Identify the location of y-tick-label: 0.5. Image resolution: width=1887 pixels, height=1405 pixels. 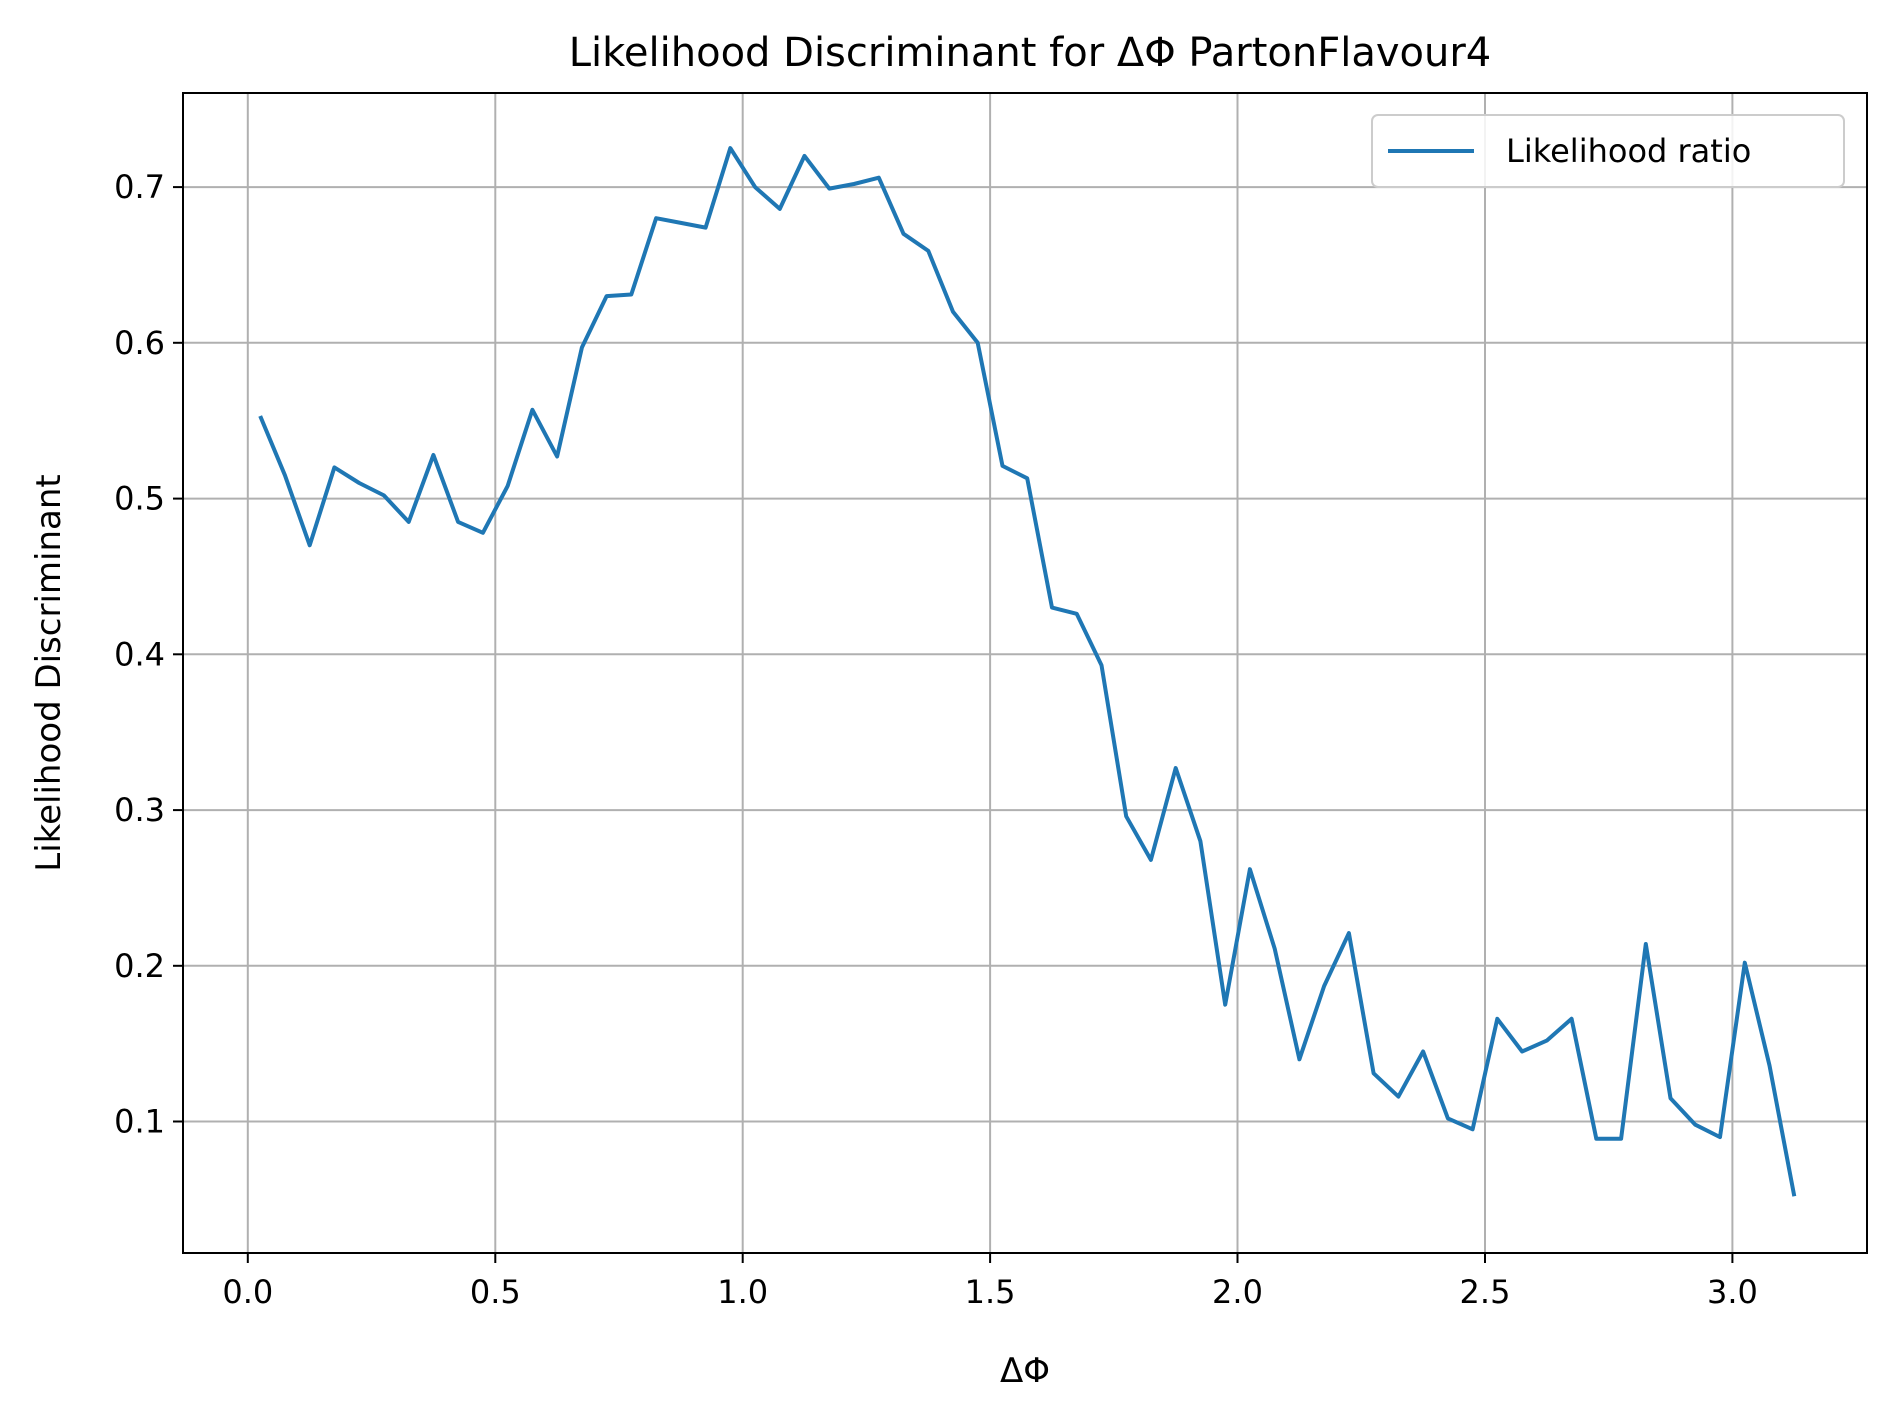
(139, 499).